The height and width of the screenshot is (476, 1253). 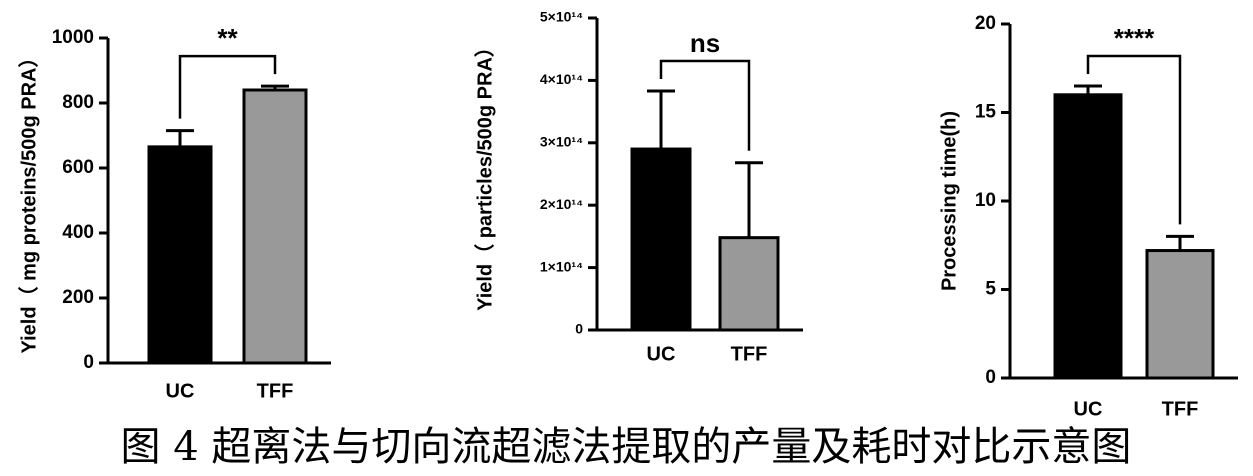 I want to click on y-tick-label: 1000, so click(x=73, y=37).